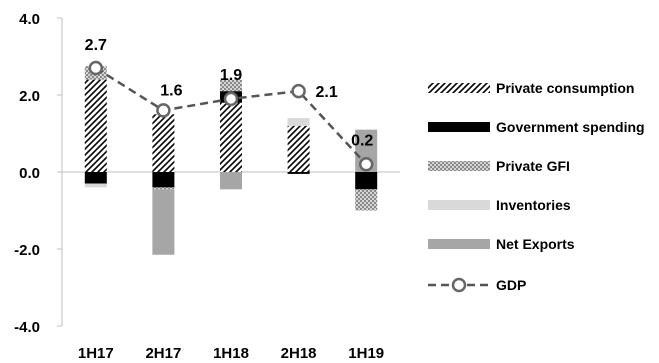 This screenshot has height=363, width=659. I want to click on x-tick-label: 1H17, so click(96, 353).